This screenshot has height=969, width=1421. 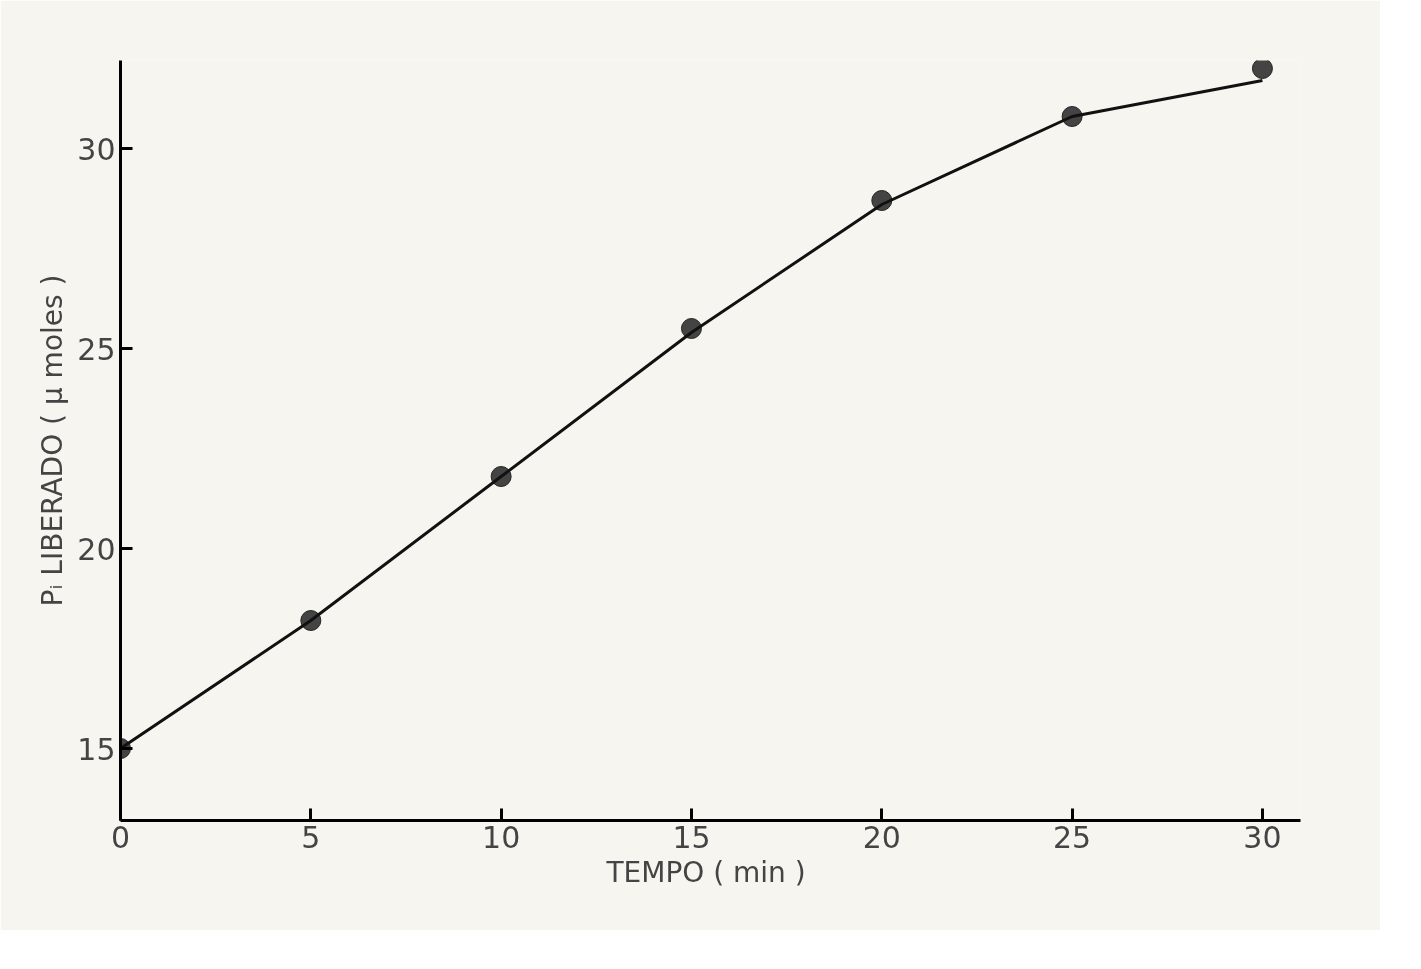 I want to click on y-axis-title: Pᵢ LIBERADO ( μ moles ), so click(x=53, y=440).